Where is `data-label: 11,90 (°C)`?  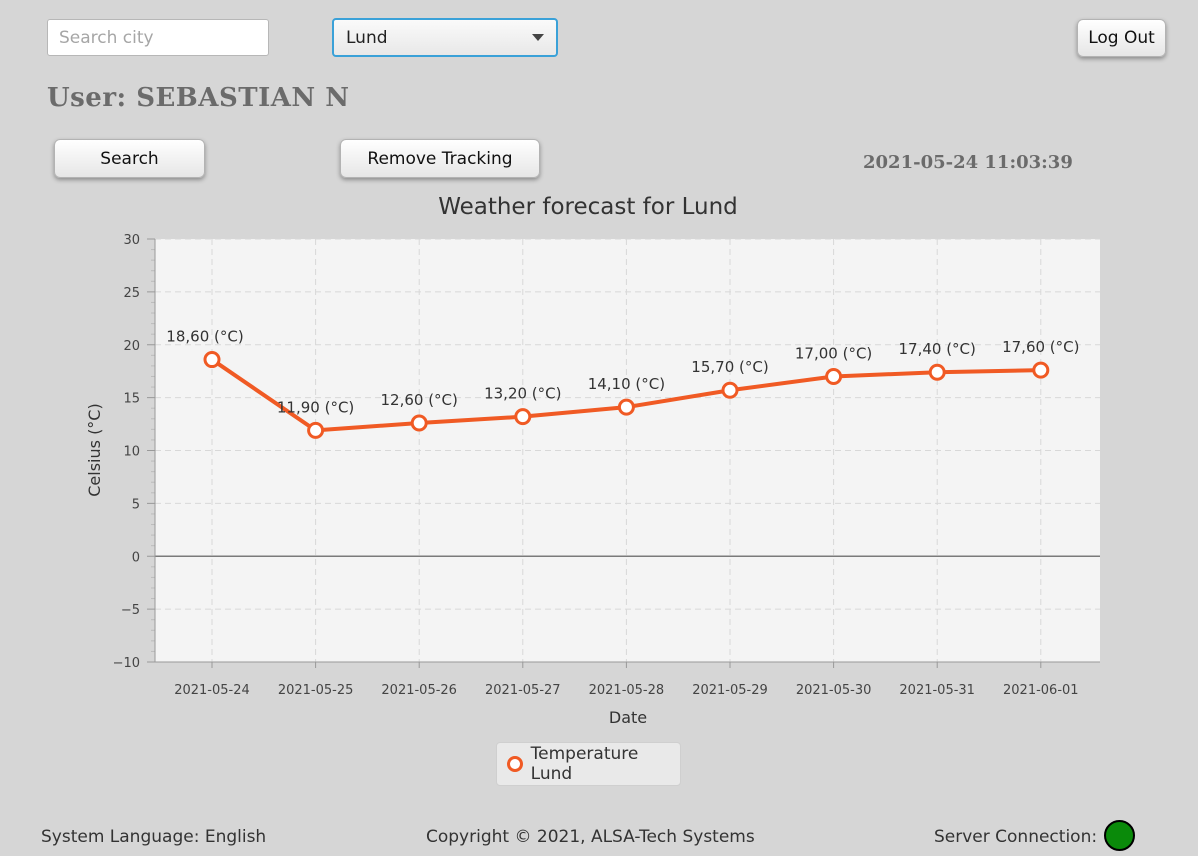 data-label: 11,90 (°C) is located at coordinates (315, 407).